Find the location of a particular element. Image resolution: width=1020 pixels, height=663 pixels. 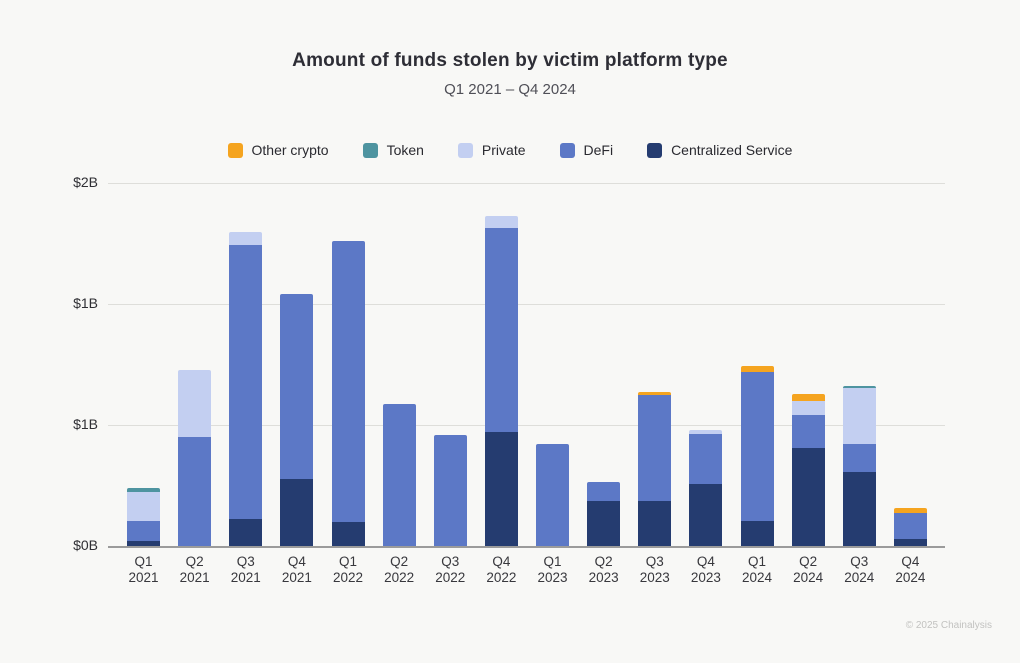

legend-label: Private is located at coordinates (503, 150).